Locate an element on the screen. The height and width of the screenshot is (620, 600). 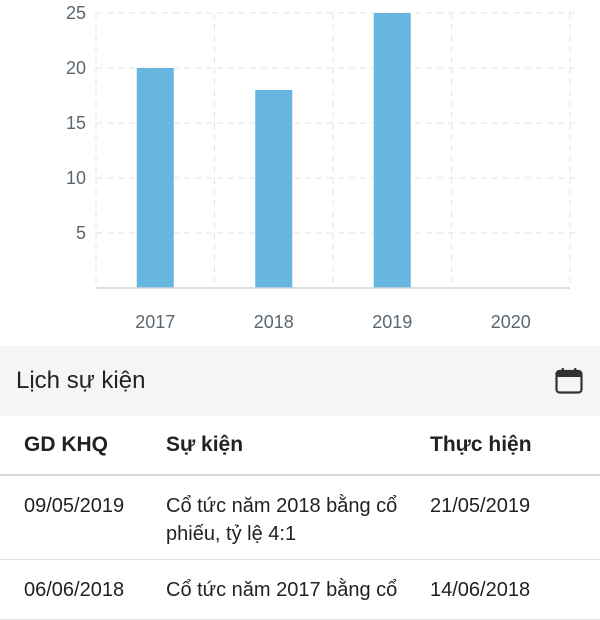
column-header-event: Sự kiện is located at coordinates (205, 444).